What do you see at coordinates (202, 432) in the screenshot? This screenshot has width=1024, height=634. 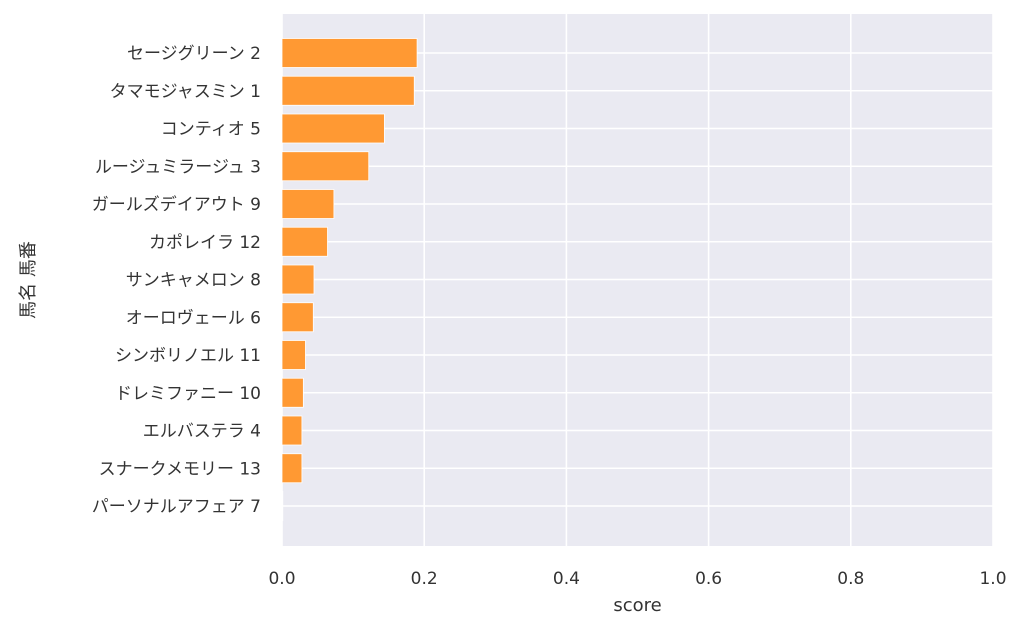 I see `y-tick-label: エルバステラ 4` at bounding box center [202, 432].